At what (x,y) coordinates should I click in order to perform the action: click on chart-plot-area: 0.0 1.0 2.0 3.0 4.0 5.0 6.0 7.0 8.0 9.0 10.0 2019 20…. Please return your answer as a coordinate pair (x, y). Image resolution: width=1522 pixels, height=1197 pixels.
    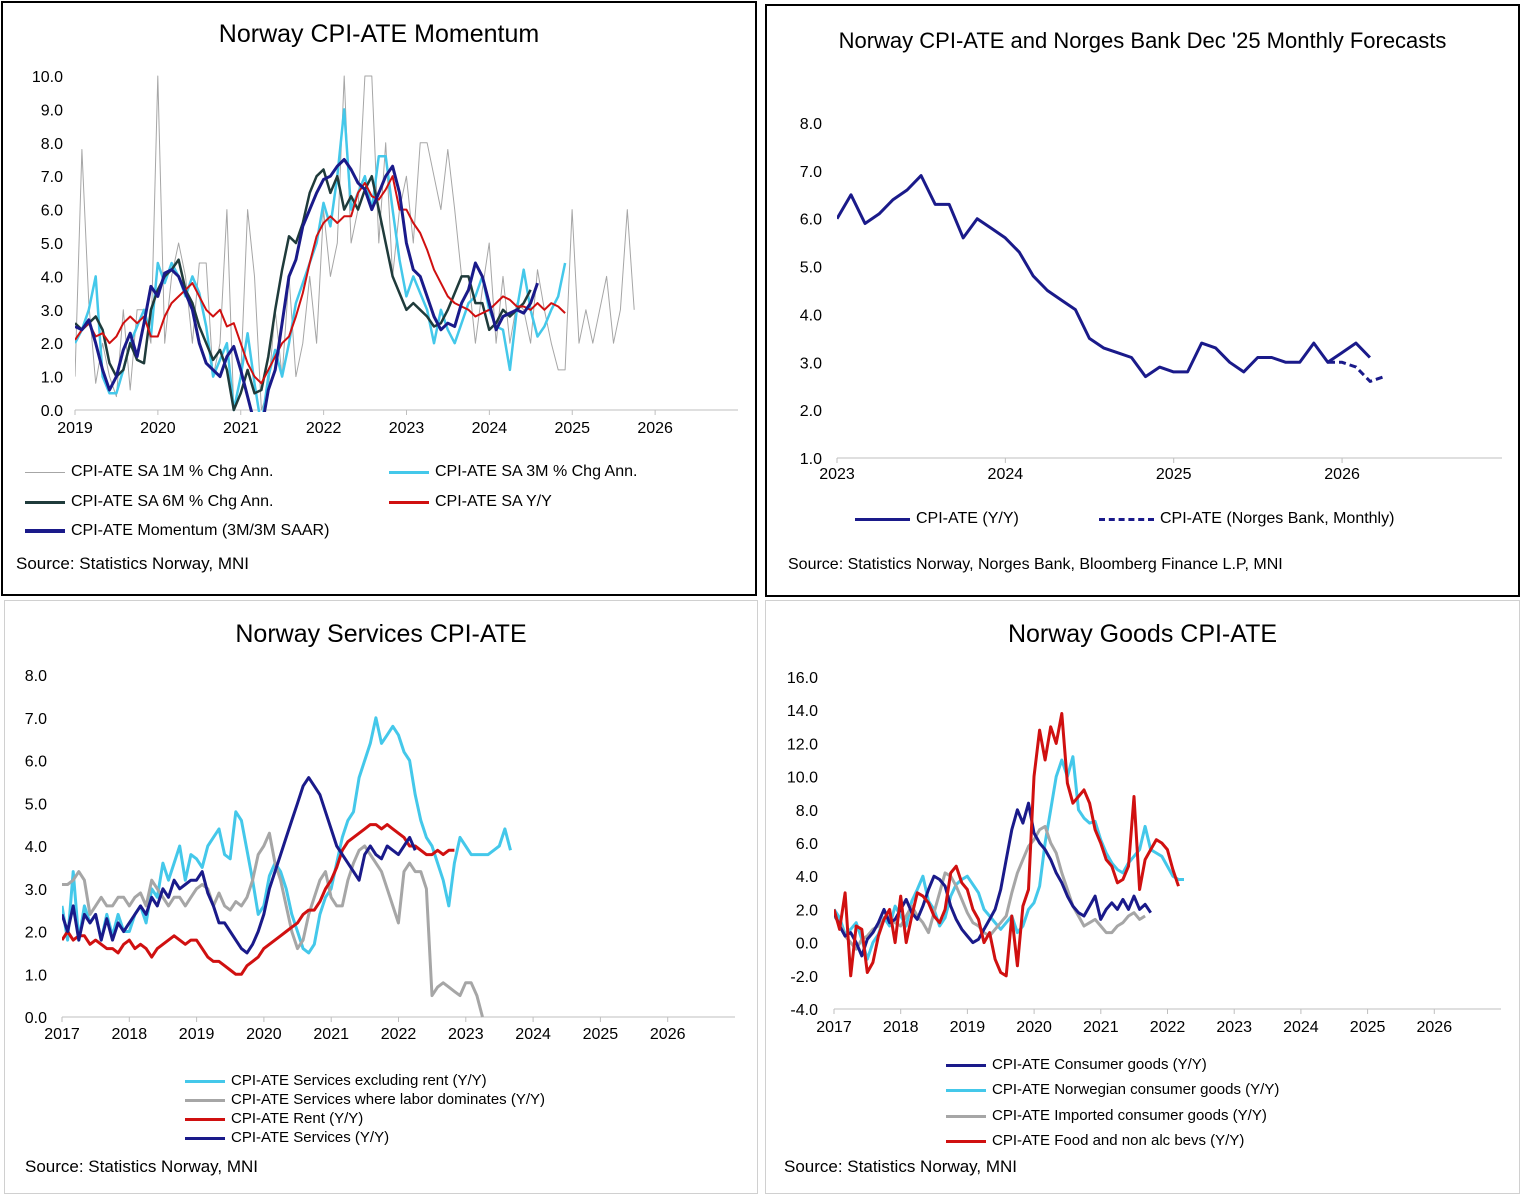
    Looking at the image, I should click on (385, 253).